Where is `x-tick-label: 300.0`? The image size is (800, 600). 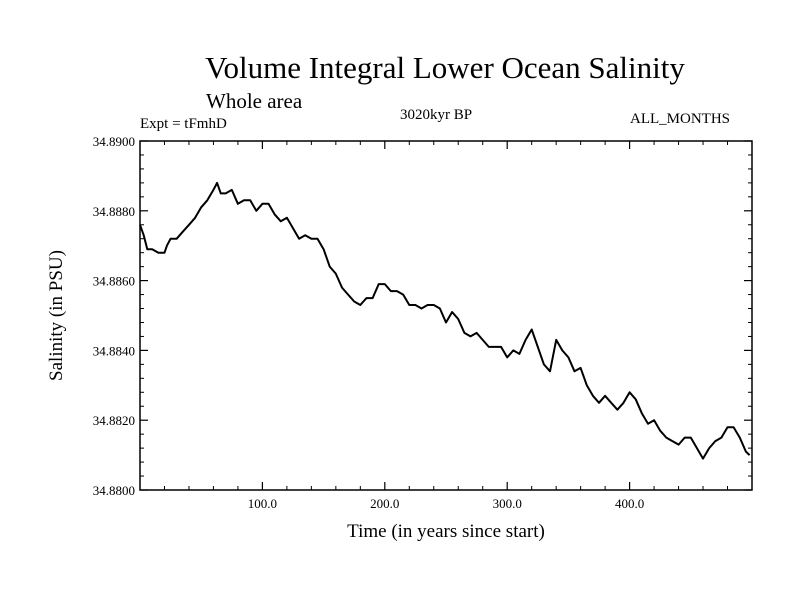
x-tick-label: 300.0 is located at coordinates (507, 503).